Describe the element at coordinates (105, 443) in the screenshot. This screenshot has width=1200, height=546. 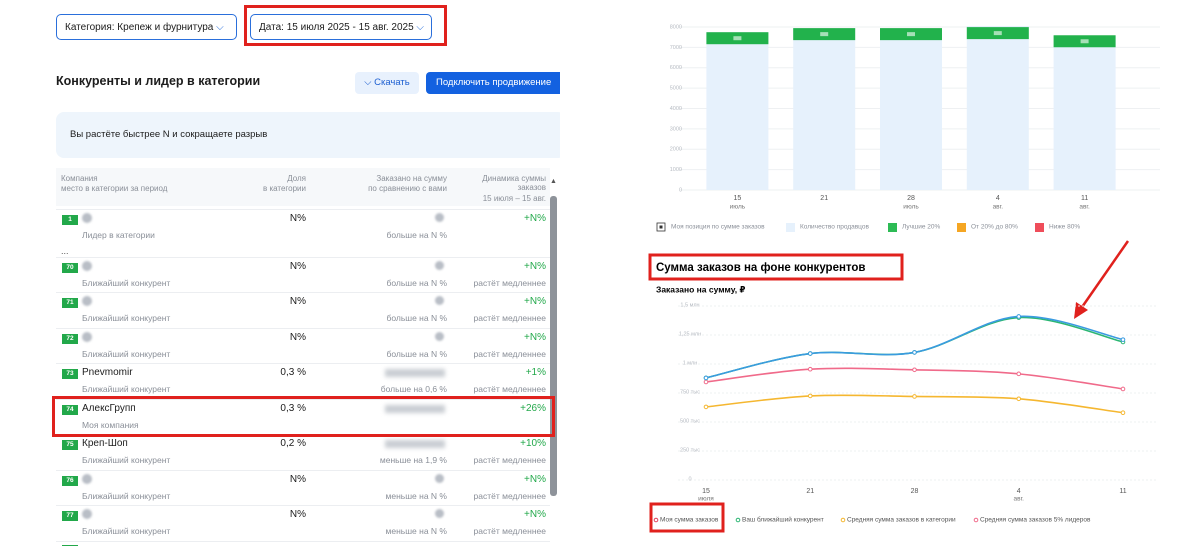
I see `company-name: Креп-Шоп` at that location.